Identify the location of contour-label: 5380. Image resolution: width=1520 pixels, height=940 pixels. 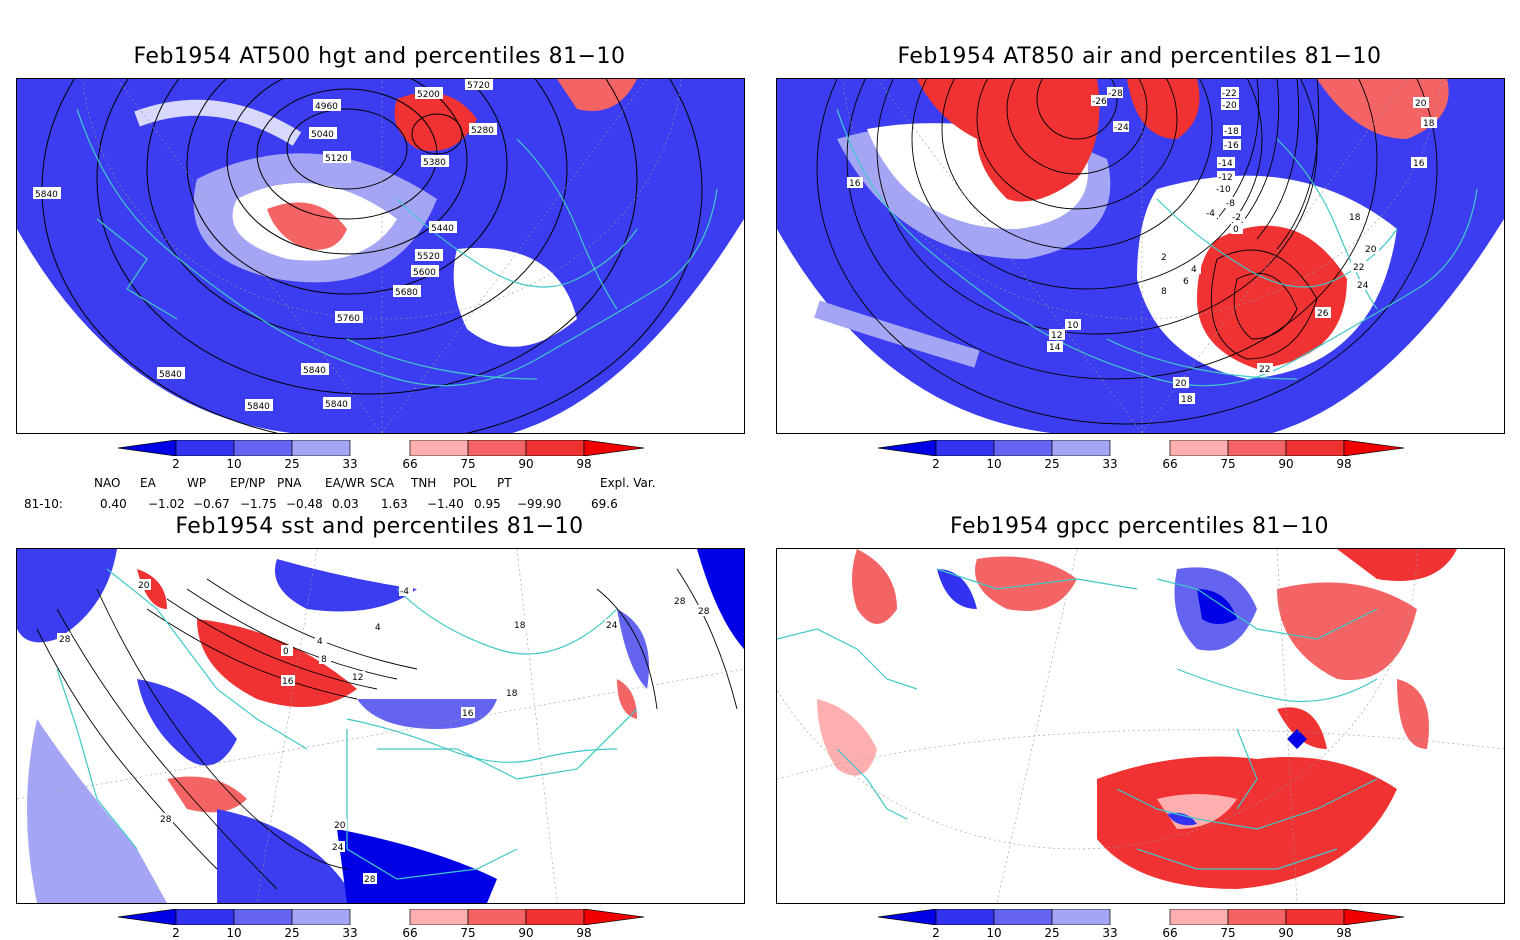
(434, 163).